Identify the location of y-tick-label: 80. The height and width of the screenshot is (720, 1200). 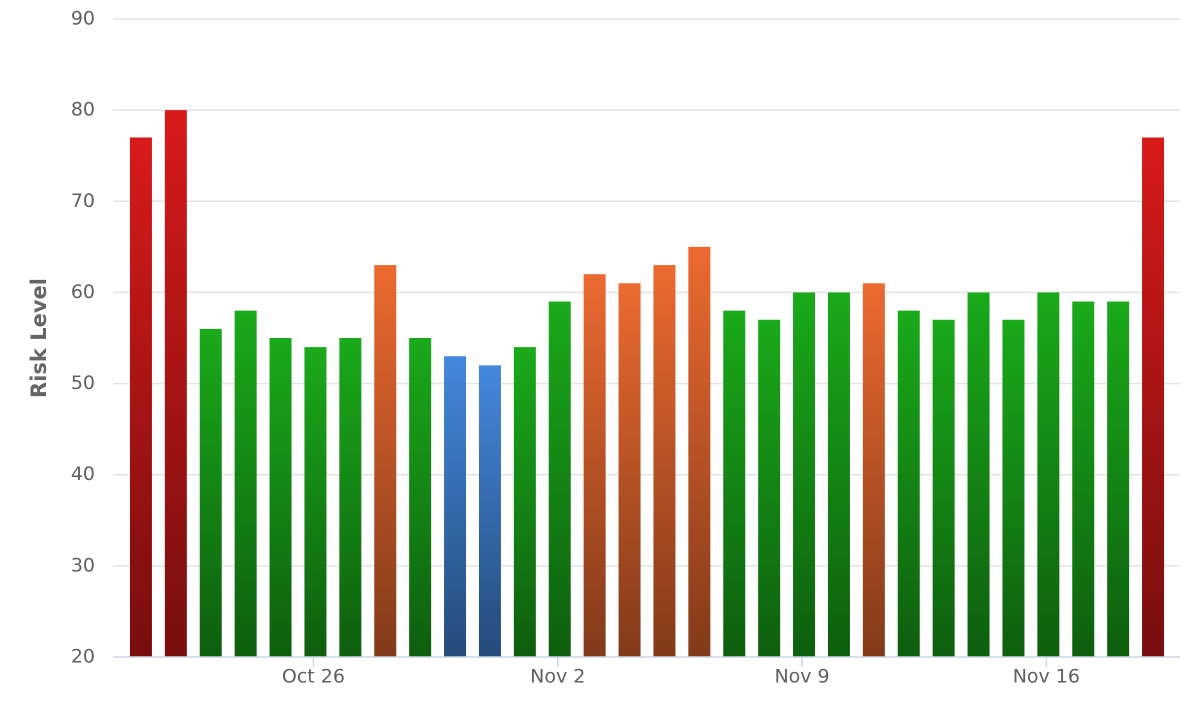
(83, 110).